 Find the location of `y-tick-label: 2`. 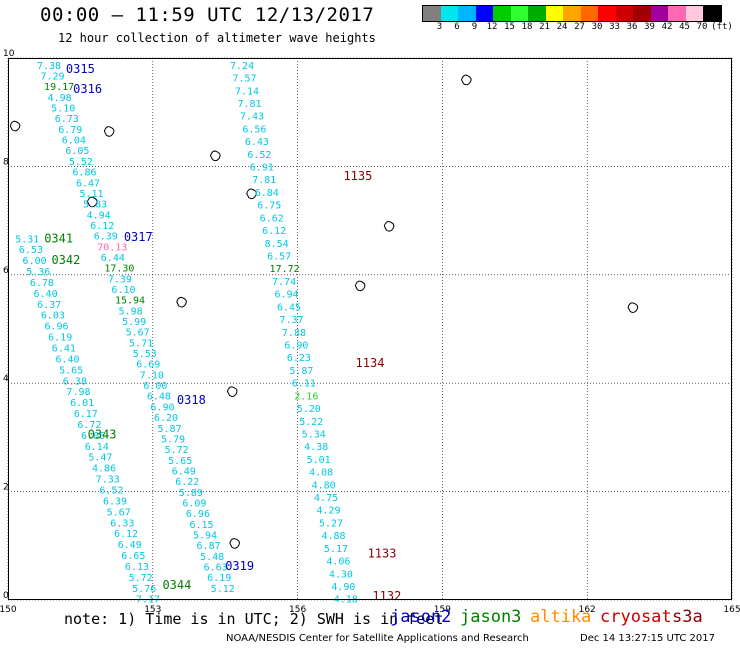

y-tick-label: 2 is located at coordinates (6, 488).